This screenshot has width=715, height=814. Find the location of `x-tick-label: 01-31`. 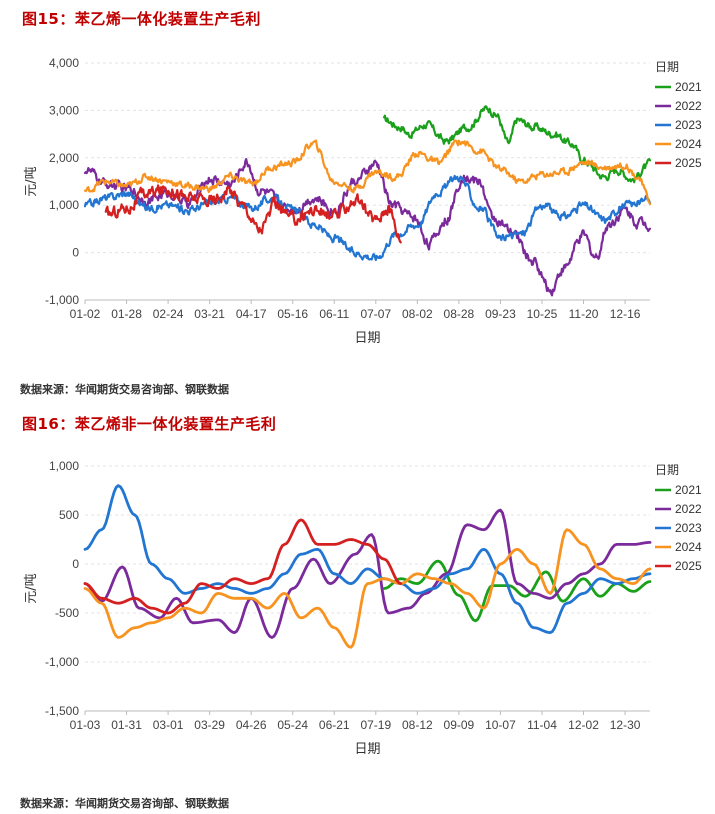

x-tick-label: 01-31 is located at coordinates (126, 725).